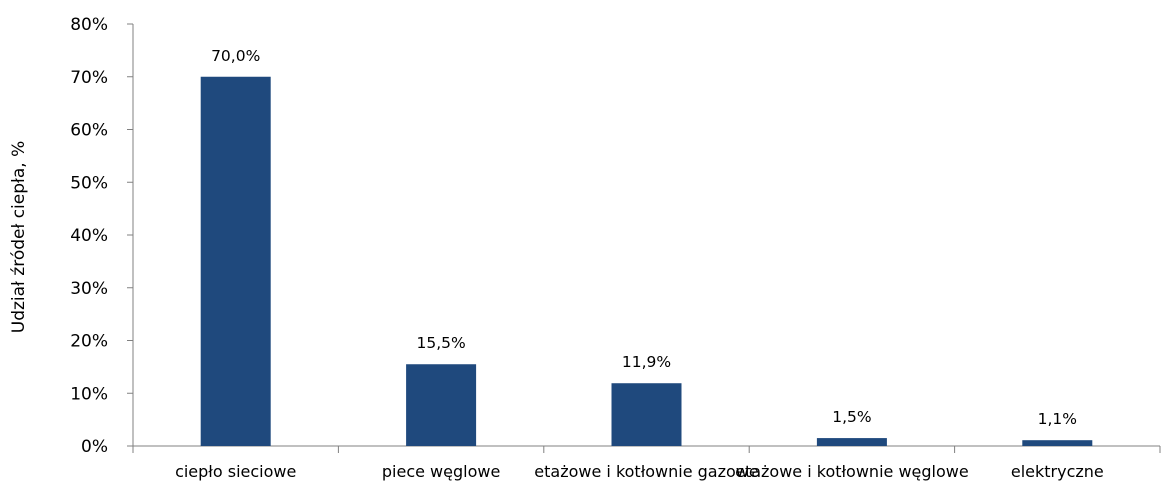 This screenshot has height=482, width=1163. What do you see at coordinates (89, 236) in the screenshot?
I see `y-tick-label: 40%` at bounding box center [89, 236].